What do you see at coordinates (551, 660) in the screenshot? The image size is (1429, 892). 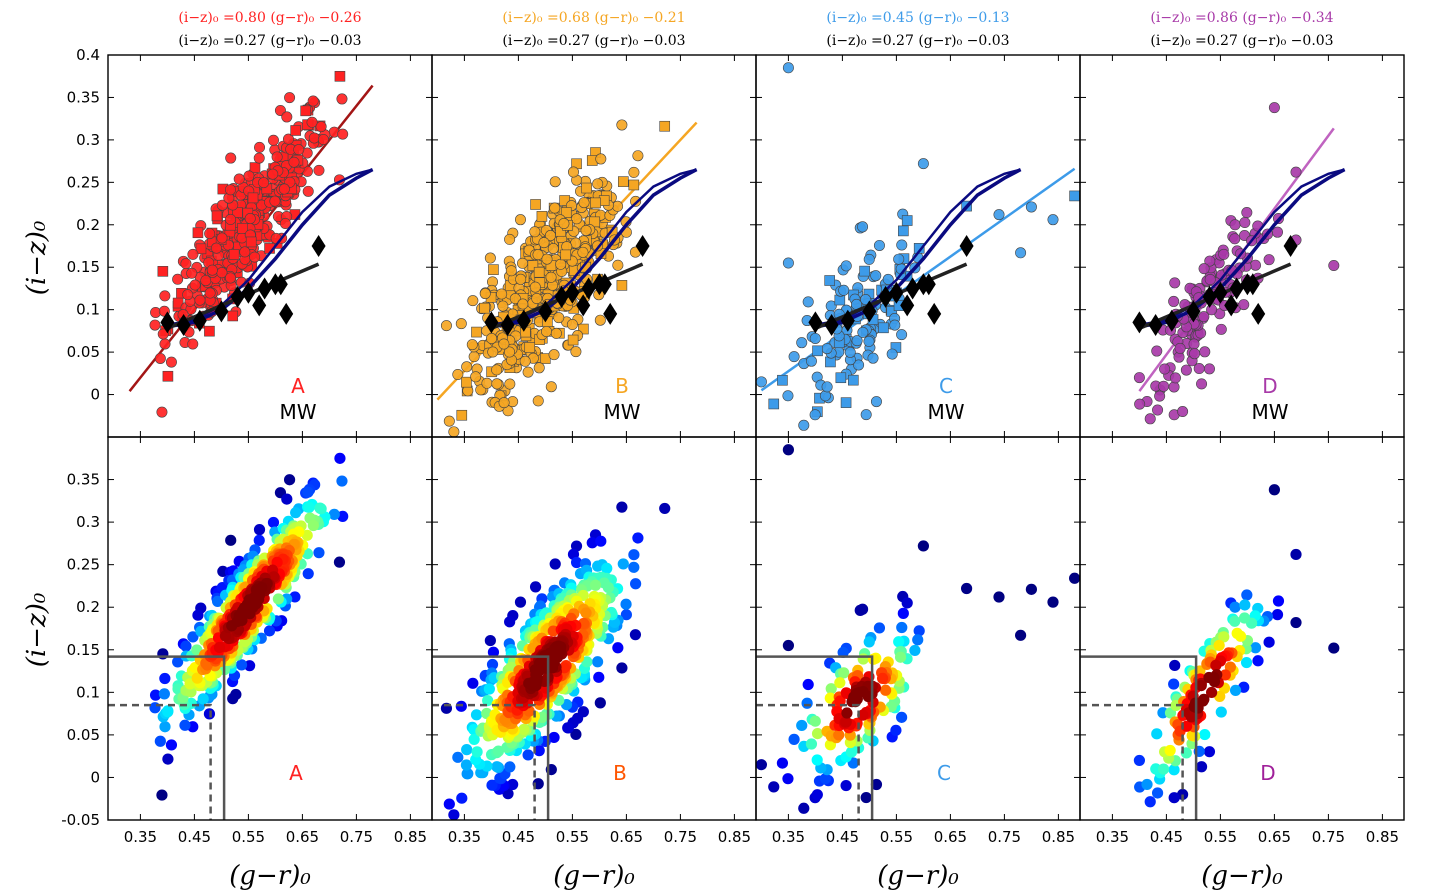 I see `panel-bottom-plot-B` at bounding box center [551, 660].